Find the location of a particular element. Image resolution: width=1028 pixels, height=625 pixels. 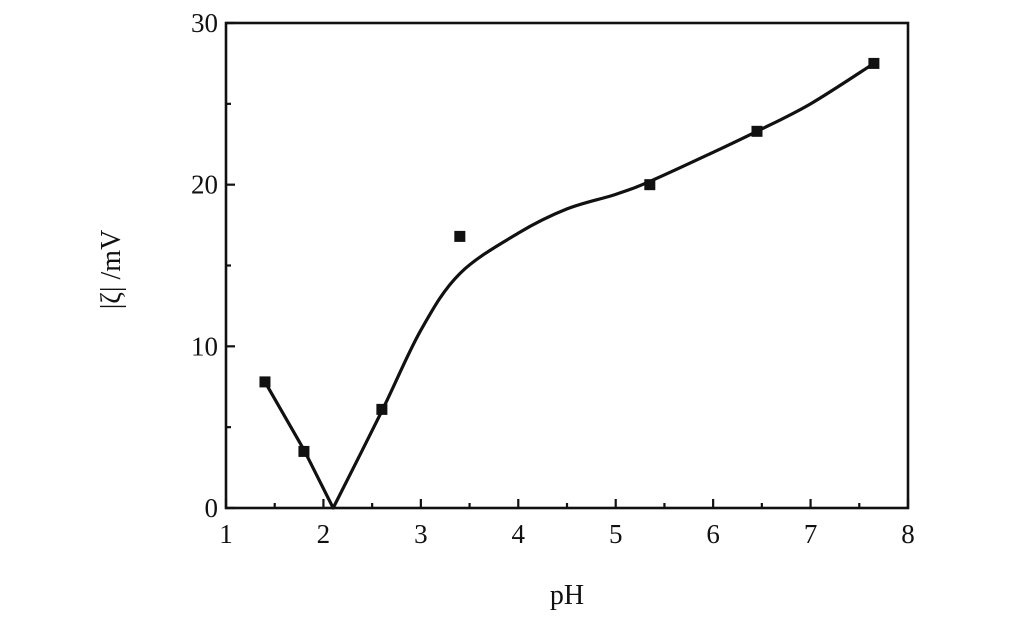

x-tick-label: 2 is located at coordinates (324, 534).